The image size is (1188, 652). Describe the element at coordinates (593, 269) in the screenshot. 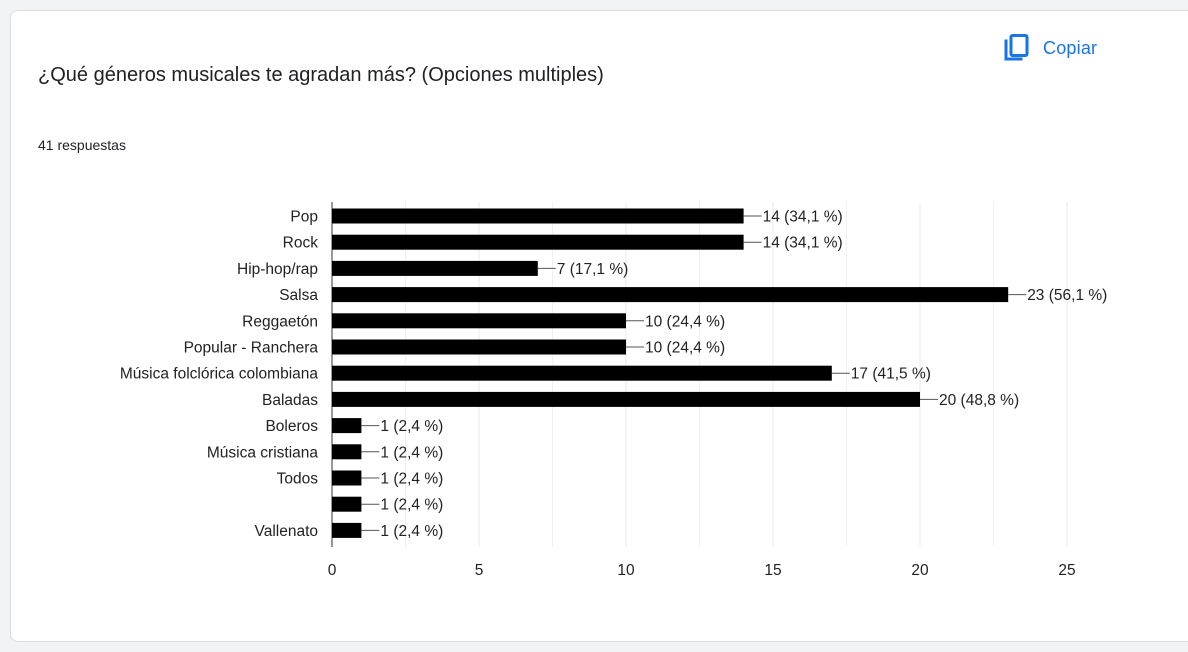

I see `data-label: 7 (17,1 %)` at that location.